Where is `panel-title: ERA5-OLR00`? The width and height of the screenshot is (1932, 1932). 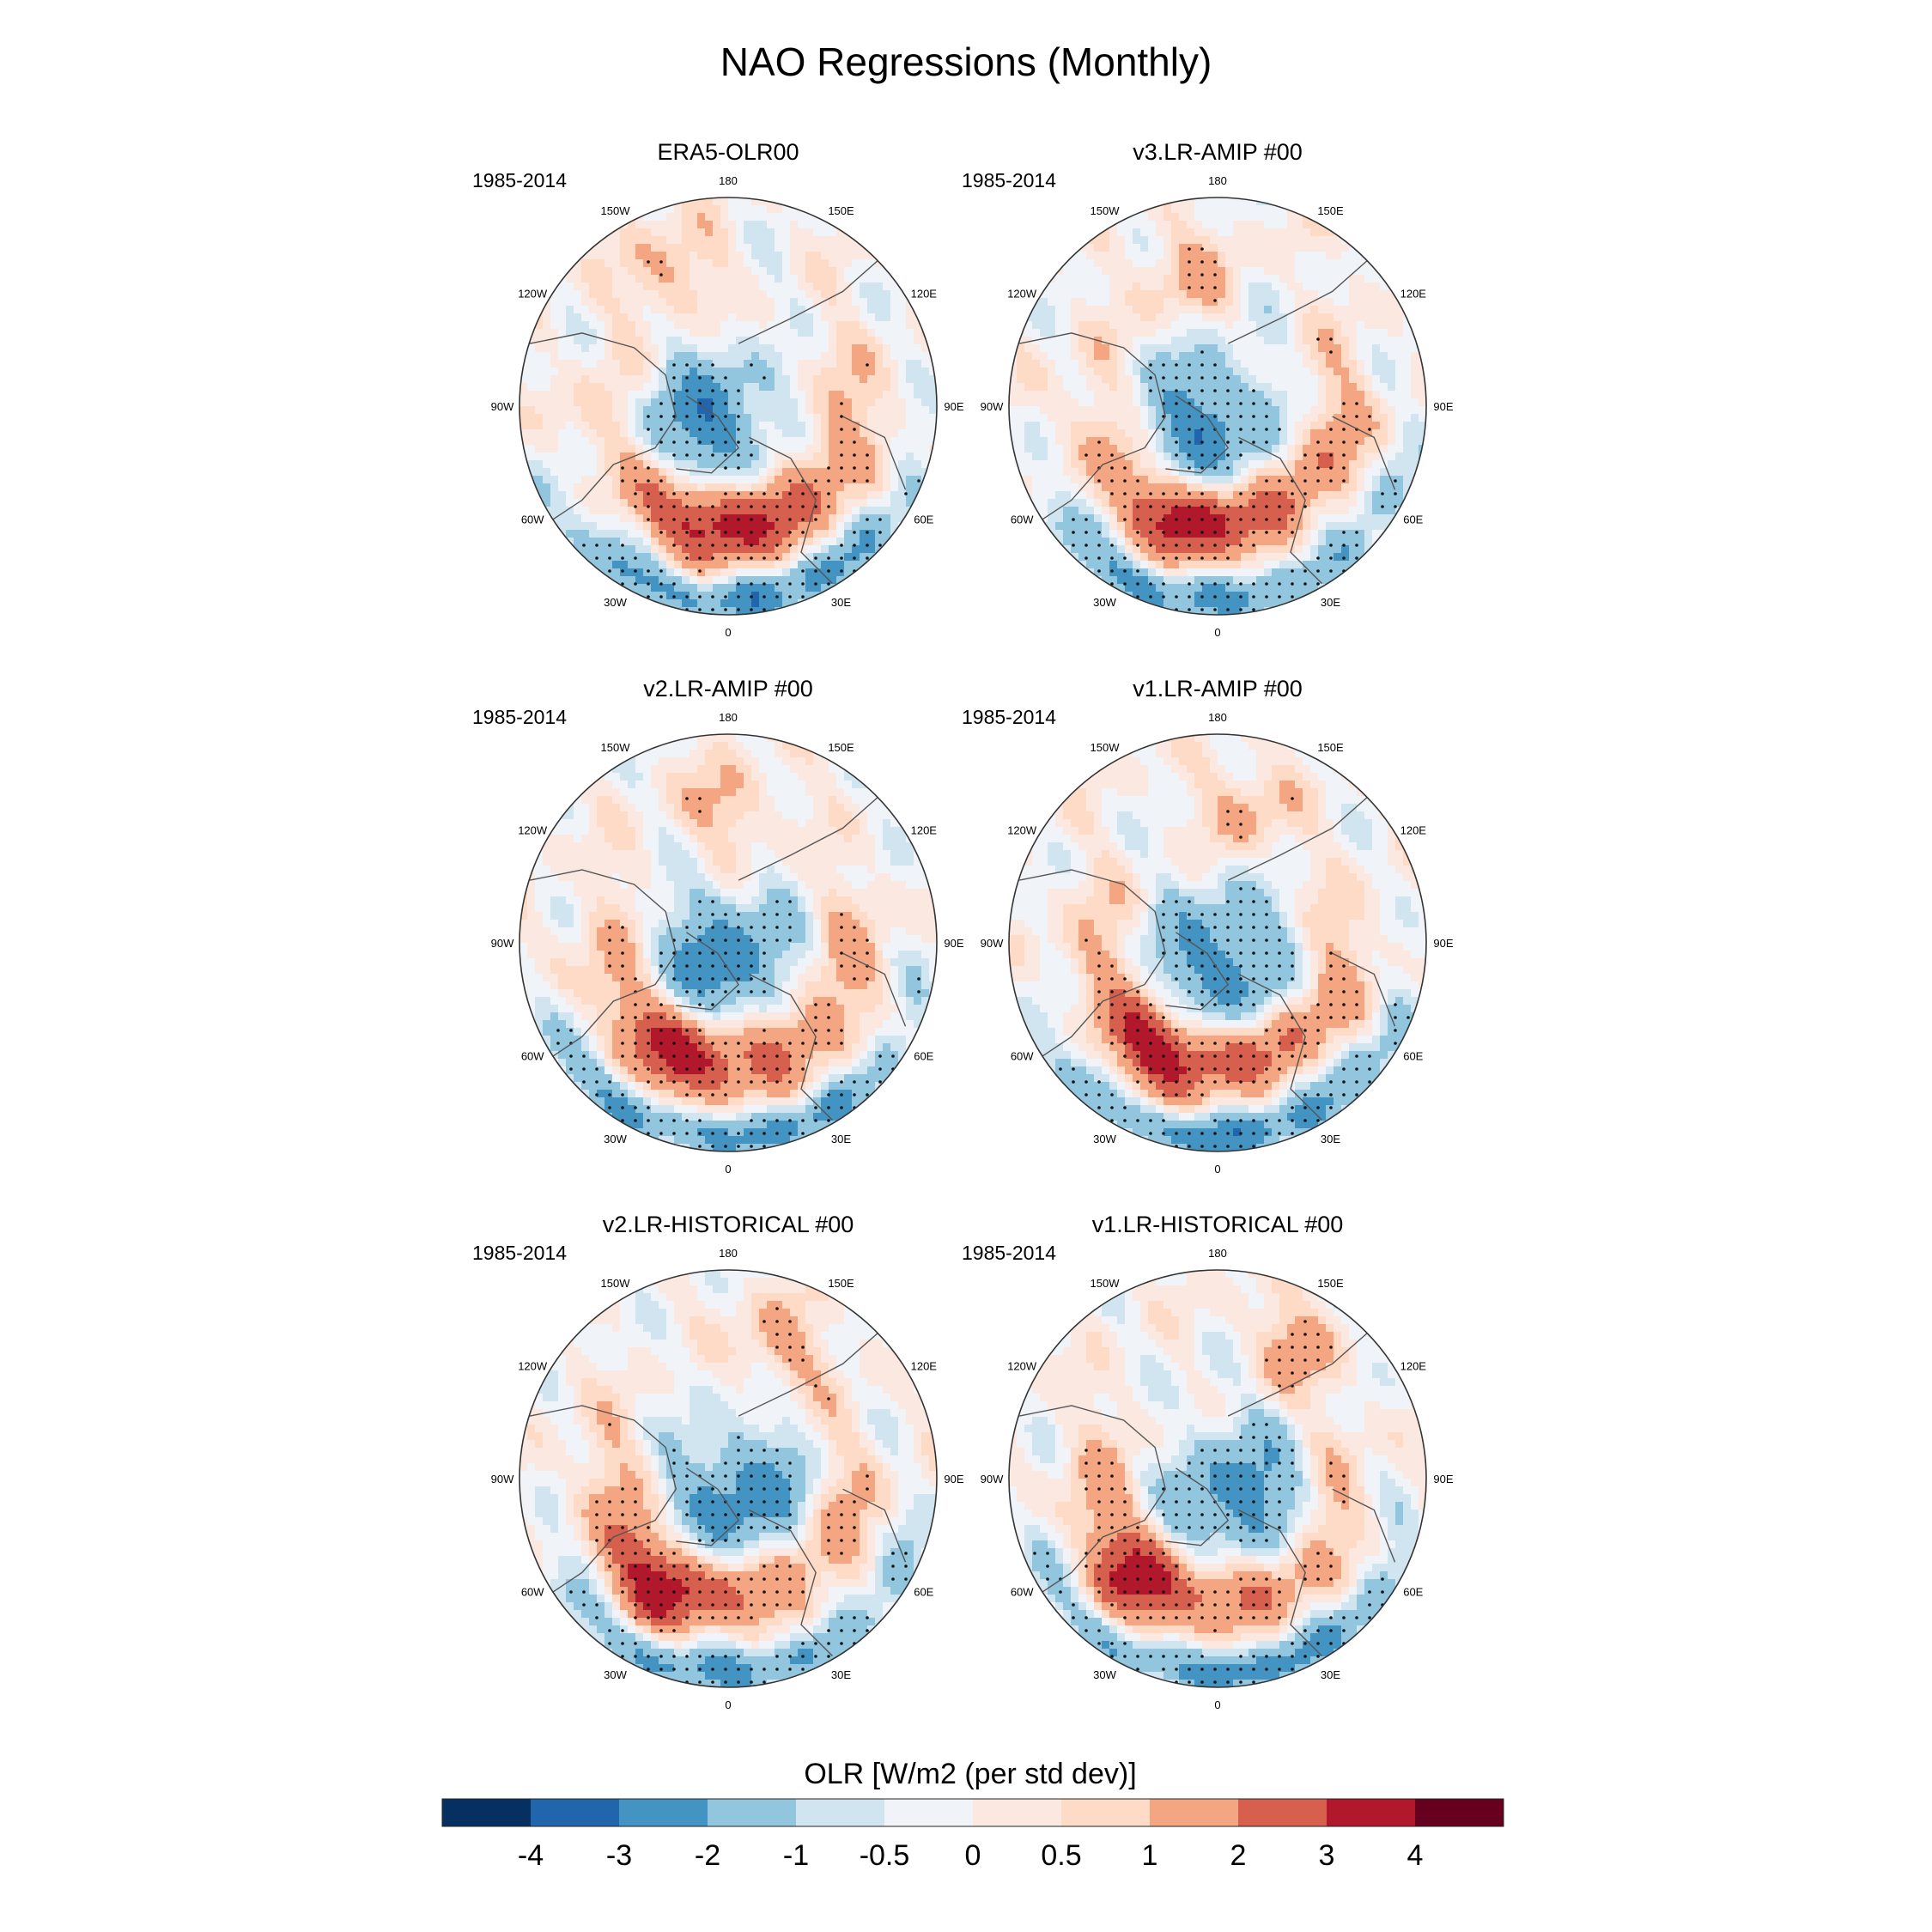
panel-title: ERA5-OLR00 is located at coordinates (728, 152).